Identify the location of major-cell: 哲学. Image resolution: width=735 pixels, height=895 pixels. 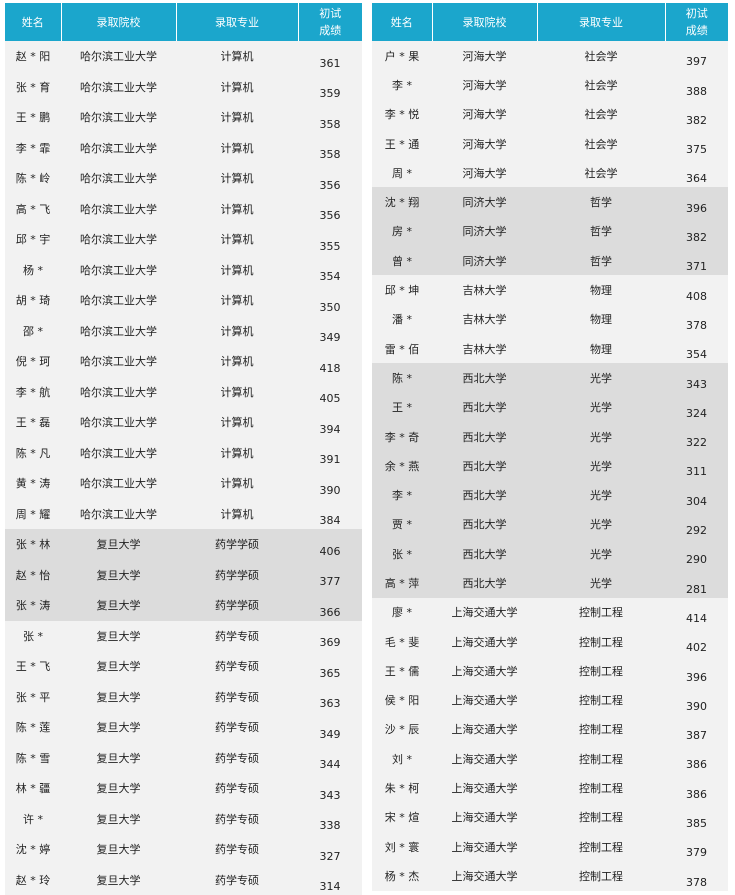
(601, 231).